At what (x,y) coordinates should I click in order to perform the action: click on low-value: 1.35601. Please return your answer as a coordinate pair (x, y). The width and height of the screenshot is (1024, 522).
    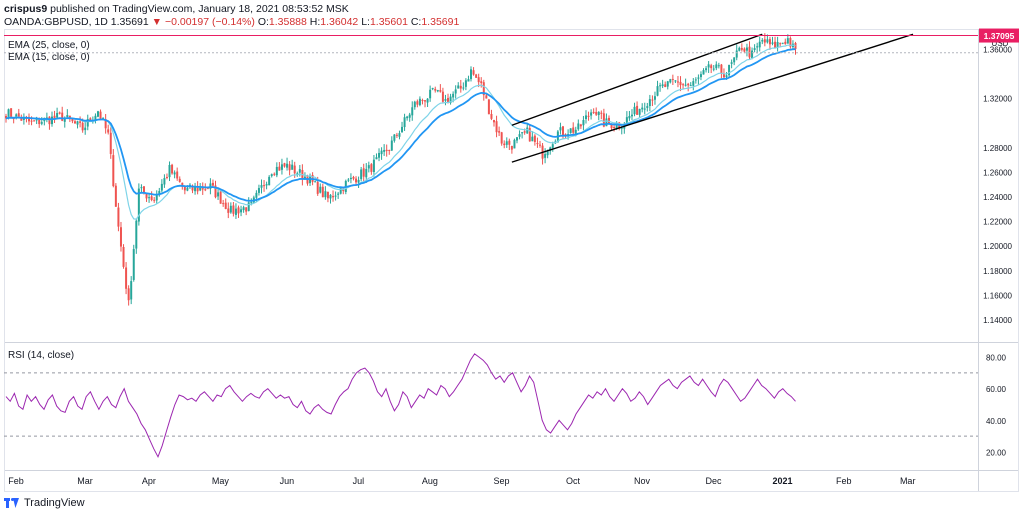
    Looking at the image, I should click on (388, 22).